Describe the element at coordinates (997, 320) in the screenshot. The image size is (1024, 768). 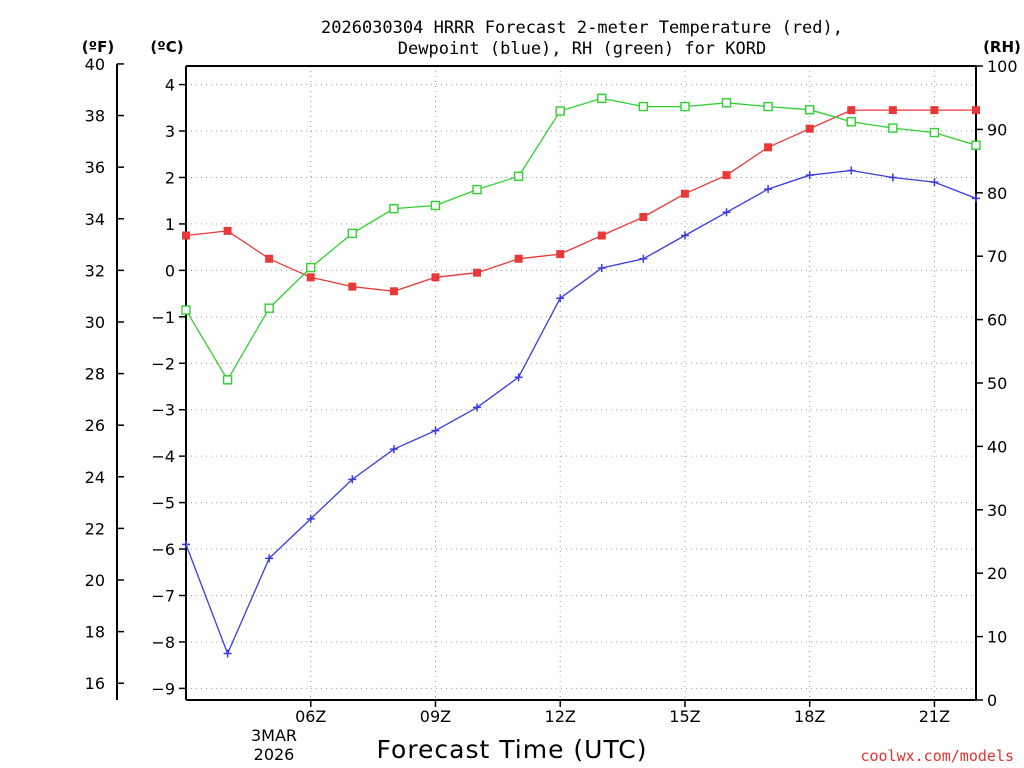
I see `rh-tick-label: 60` at that location.